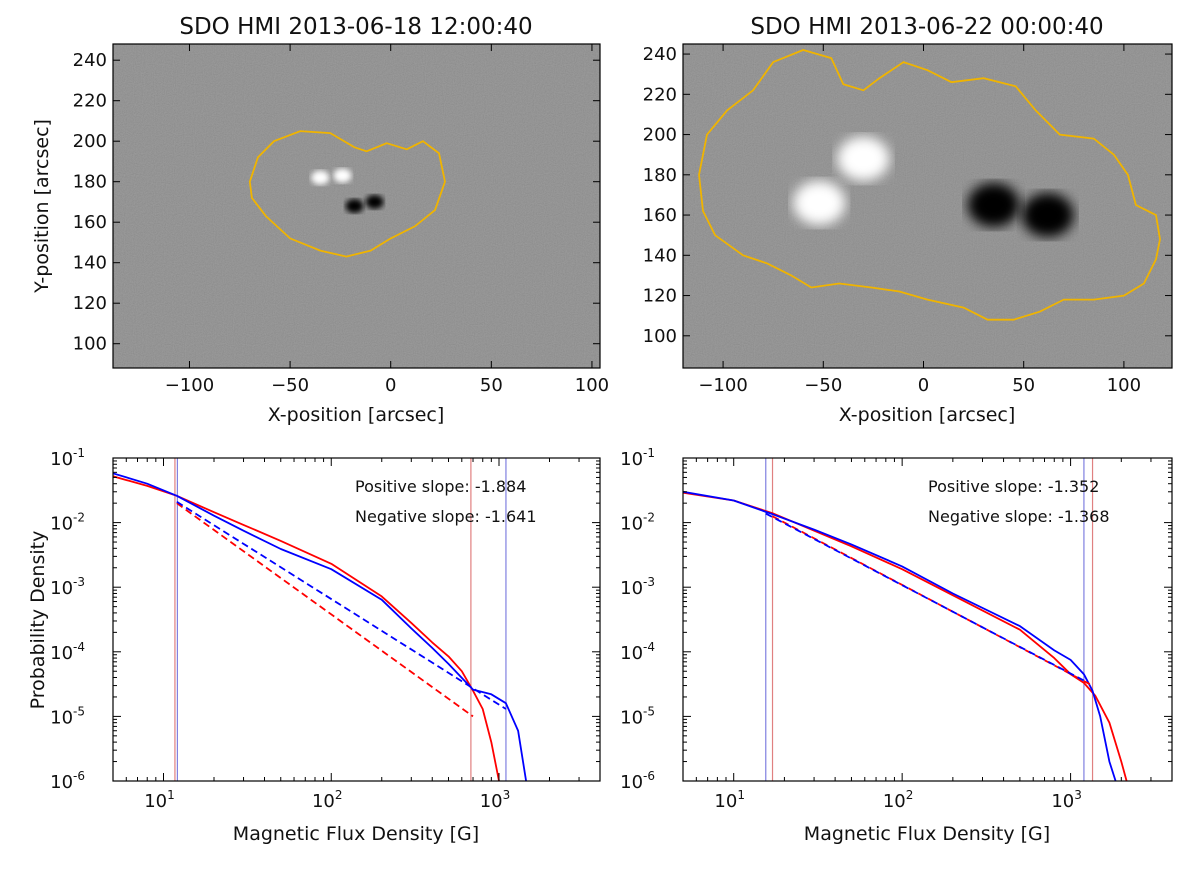  I want to click on panel-right-title: SDO HMI 2013-06-22 00:00:40, so click(926, 27).